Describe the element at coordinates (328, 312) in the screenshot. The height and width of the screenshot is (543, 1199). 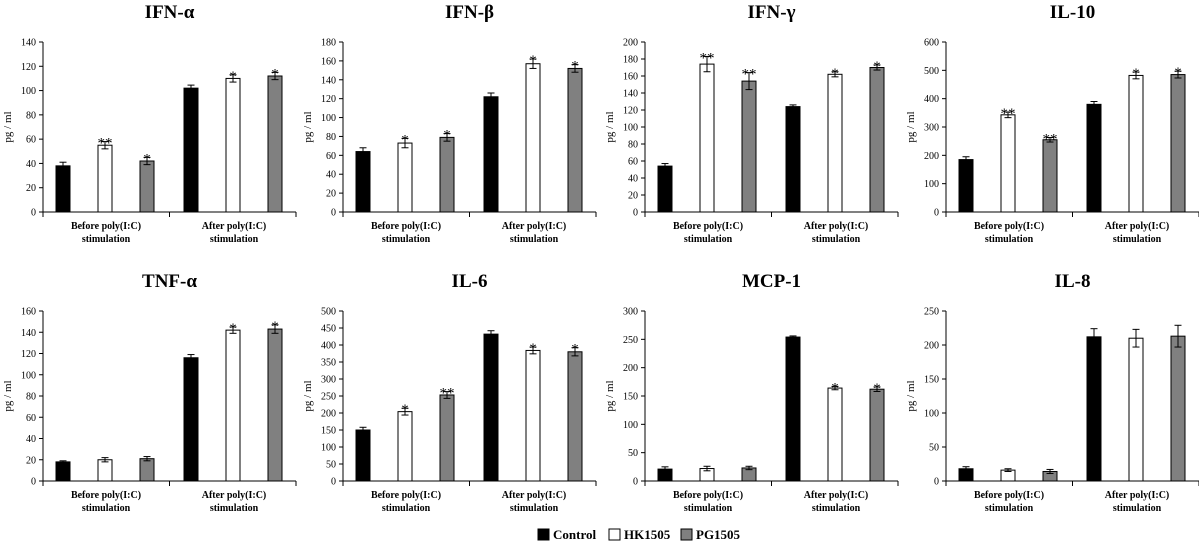
I see `y-tick-label: 500` at that location.